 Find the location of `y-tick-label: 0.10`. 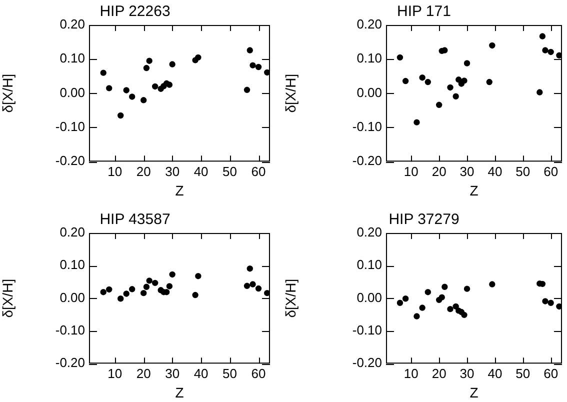

y-tick-label: 0.10 is located at coordinates (72, 264).